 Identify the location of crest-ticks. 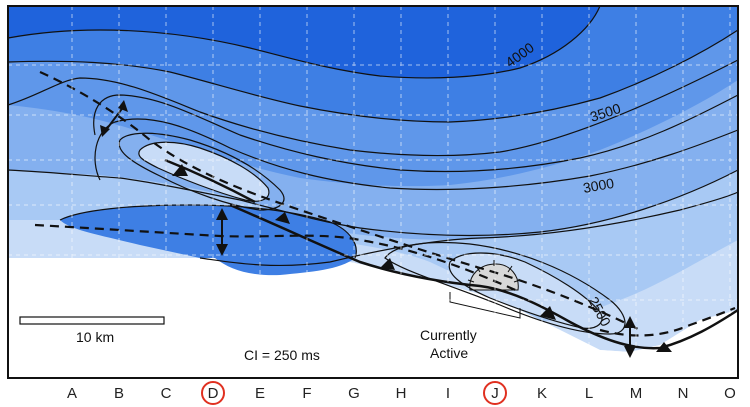
(494, 271).